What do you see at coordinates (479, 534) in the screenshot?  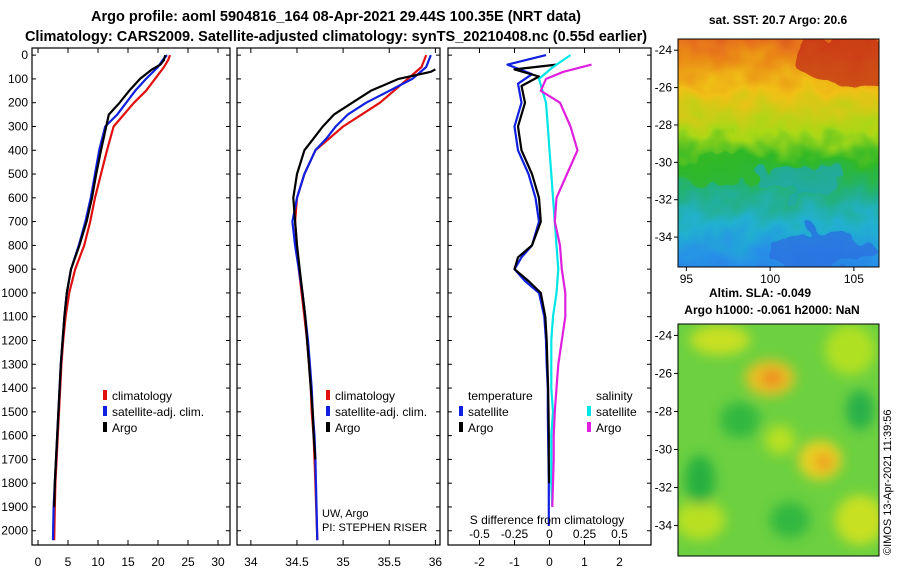 I see `x-tick-label-salinity: -0.5` at bounding box center [479, 534].